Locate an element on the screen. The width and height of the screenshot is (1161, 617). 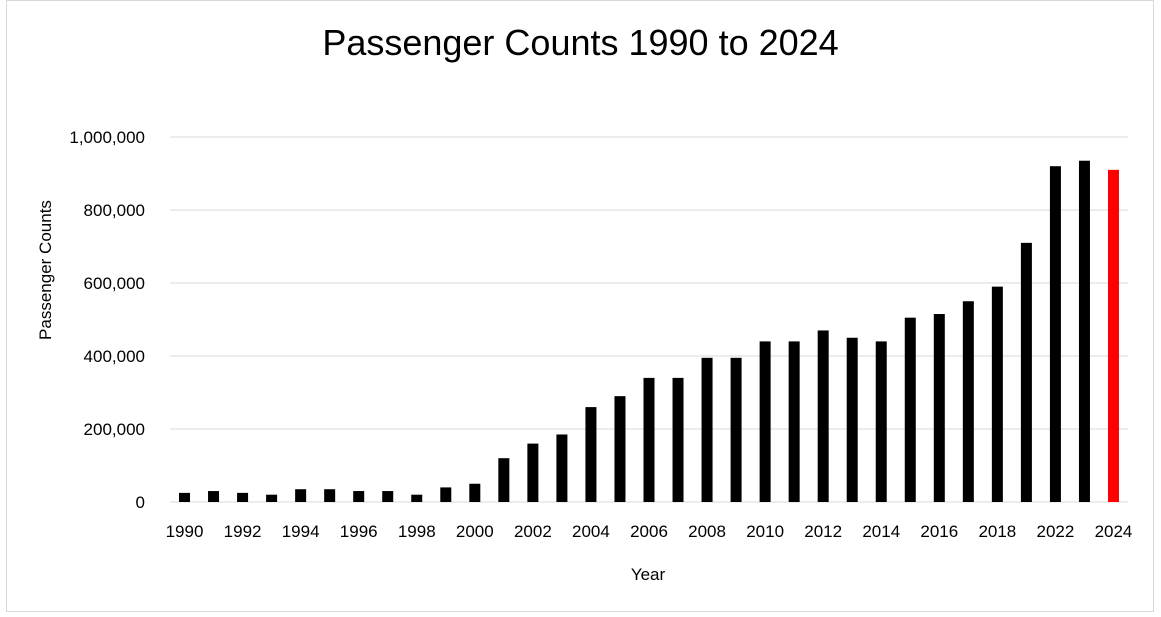
bar-2007 is located at coordinates (678, 439).